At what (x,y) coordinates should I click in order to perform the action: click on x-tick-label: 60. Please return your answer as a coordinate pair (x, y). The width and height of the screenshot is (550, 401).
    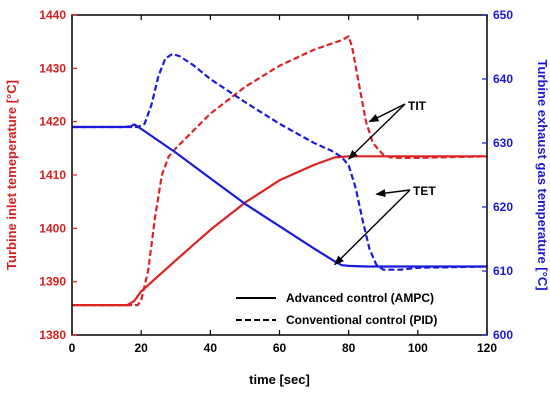
    Looking at the image, I should click on (280, 348).